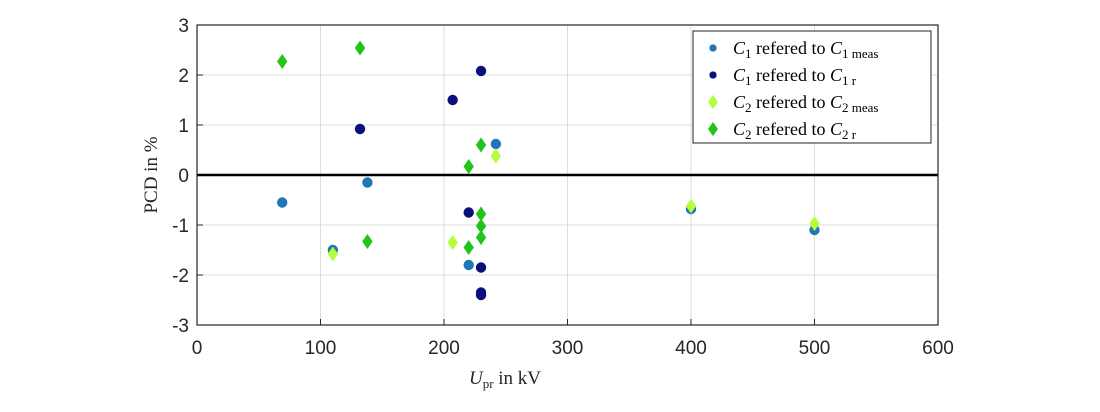 The height and width of the screenshot is (412, 1100). I want to click on y-axis-label: PCD in %, so click(151, 174).